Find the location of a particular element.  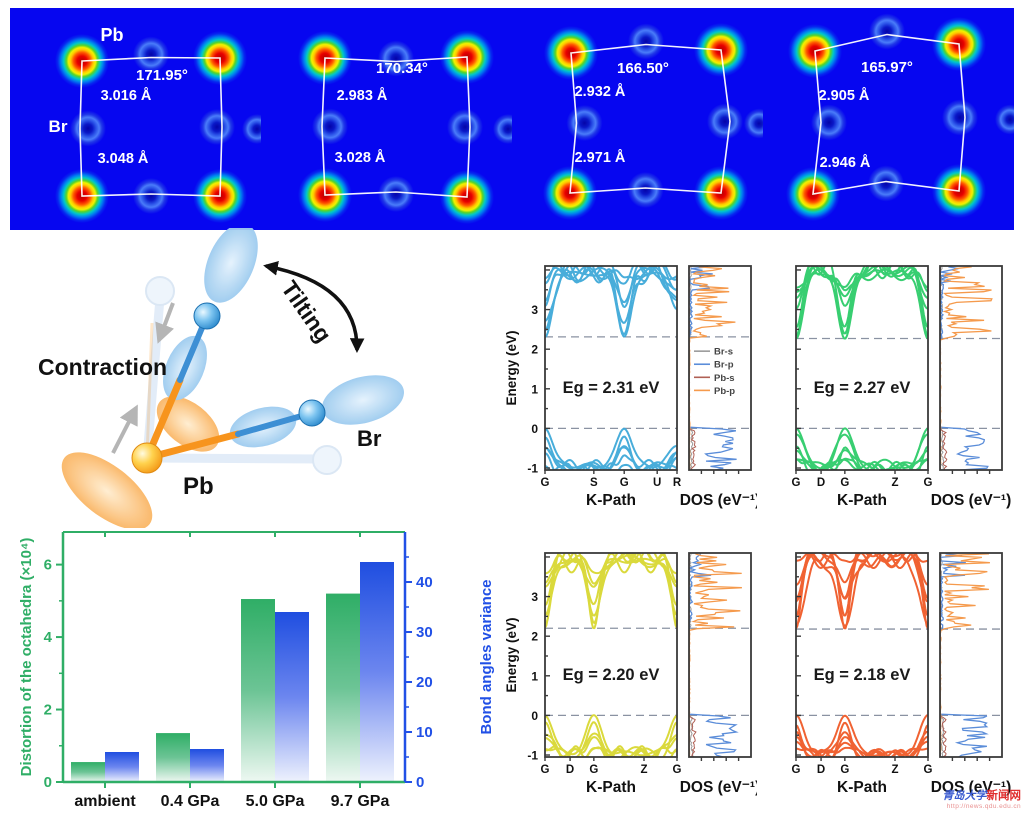

br-atom is located at coordinates (312, 413).